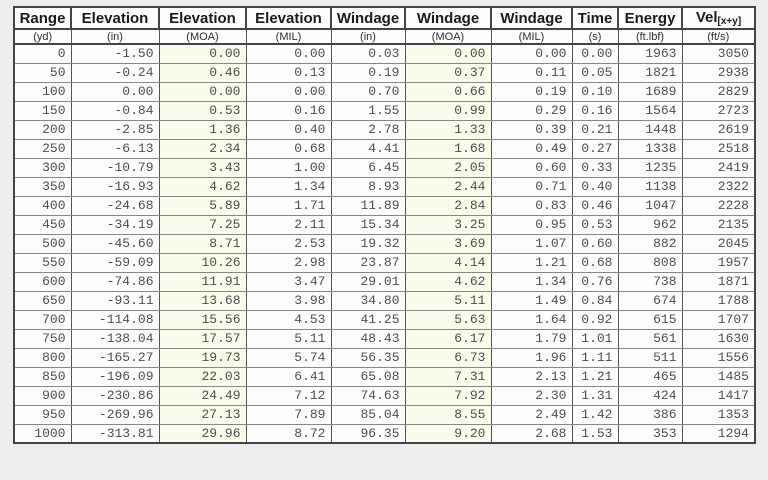  Describe the element at coordinates (368, 205) in the screenshot. I see `cell: 11.89` at that location.